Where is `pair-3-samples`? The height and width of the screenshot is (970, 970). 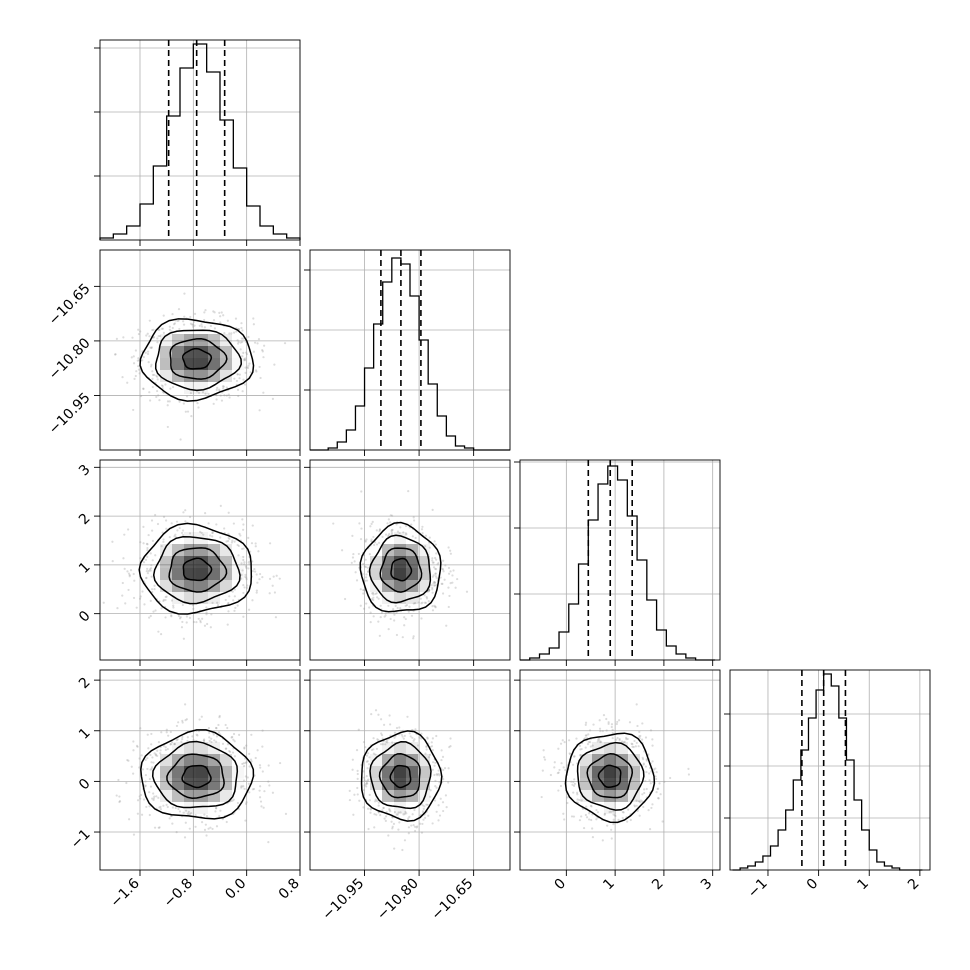
pair-3-samples is located at coordinates (201, 773).